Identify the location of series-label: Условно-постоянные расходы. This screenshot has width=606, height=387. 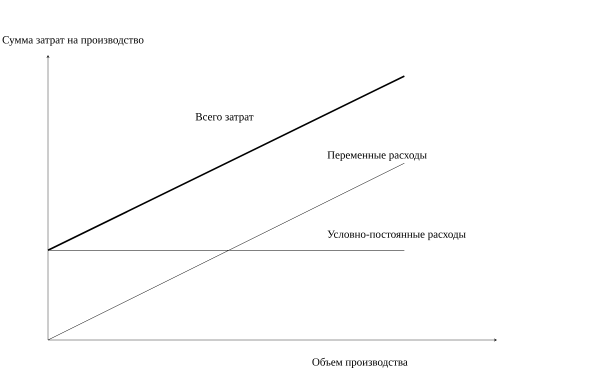
(397, 235).